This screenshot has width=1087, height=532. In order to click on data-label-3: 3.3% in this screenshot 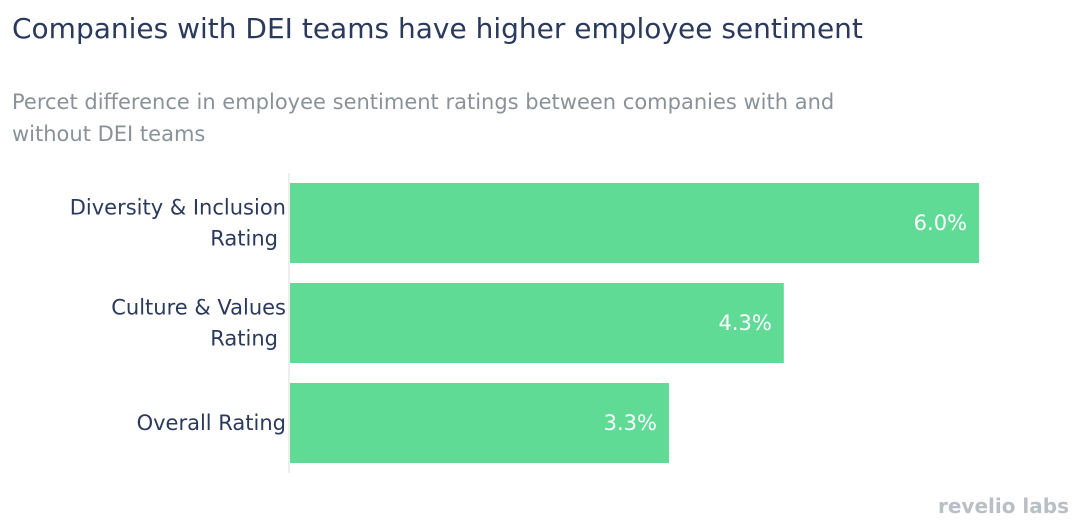, I will do `click(630, 423)`.